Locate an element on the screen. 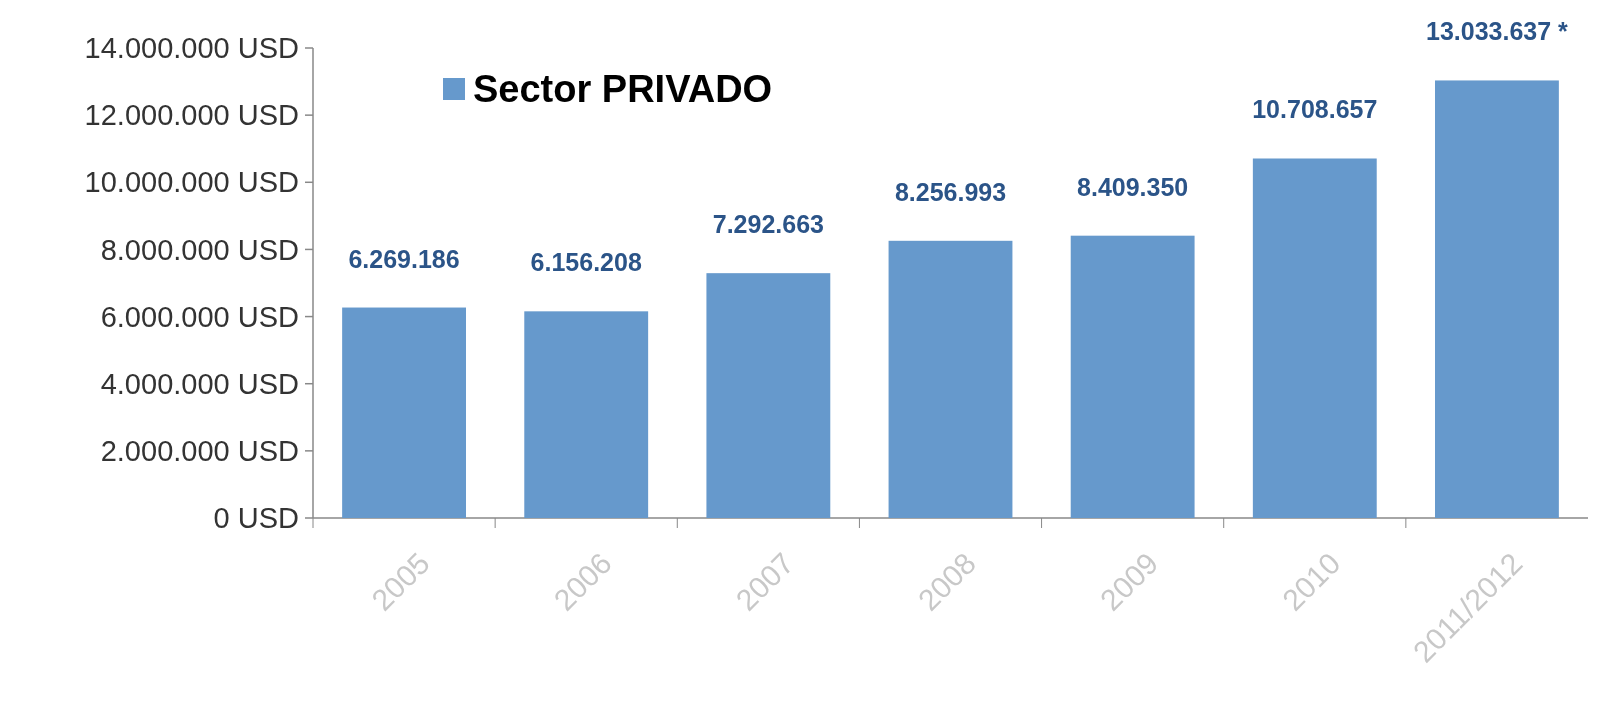 Image resolution: width=1618 pixels, height=716 pixels. data-label: 7.292.663 is located at coordinates (768, 224).